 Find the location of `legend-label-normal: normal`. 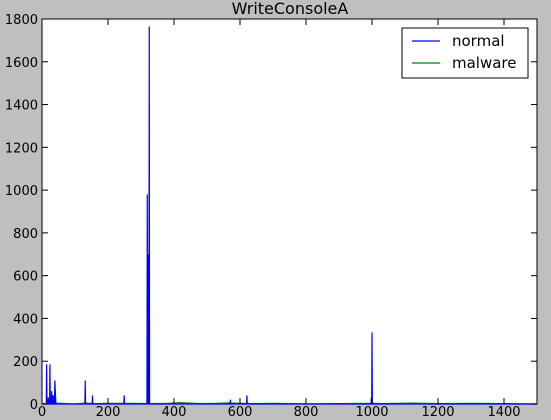

legend-label-normal: normal is located at coordinates (478, 41).